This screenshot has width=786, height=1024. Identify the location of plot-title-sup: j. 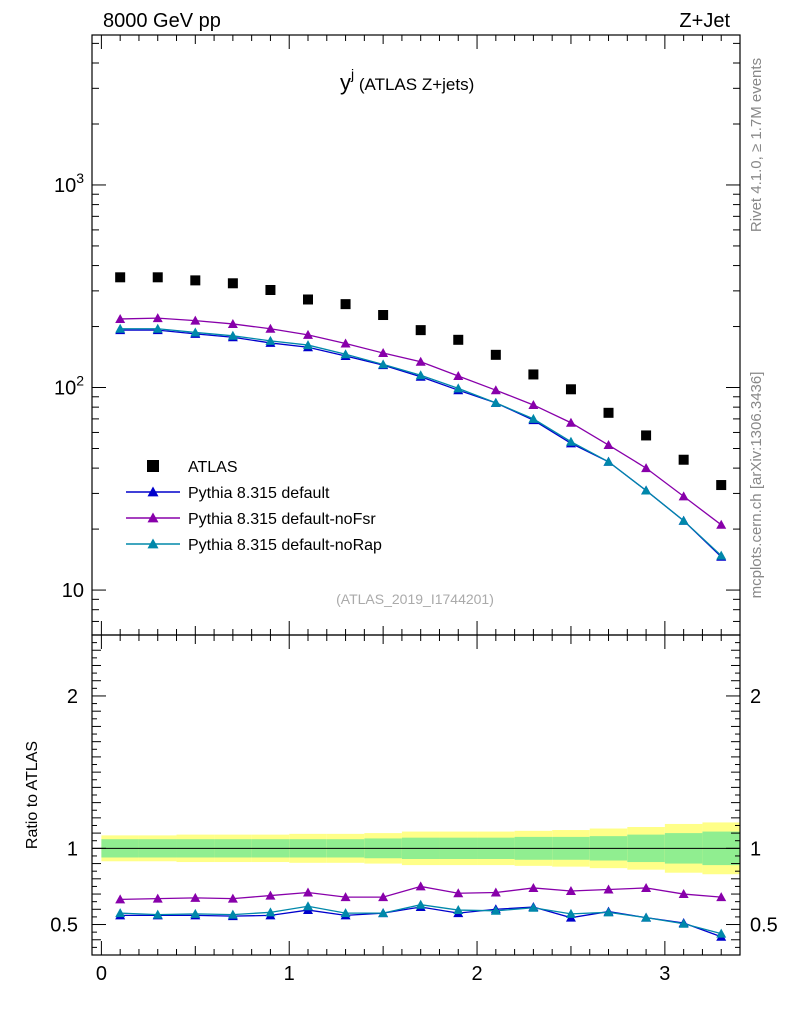
(352, 74).